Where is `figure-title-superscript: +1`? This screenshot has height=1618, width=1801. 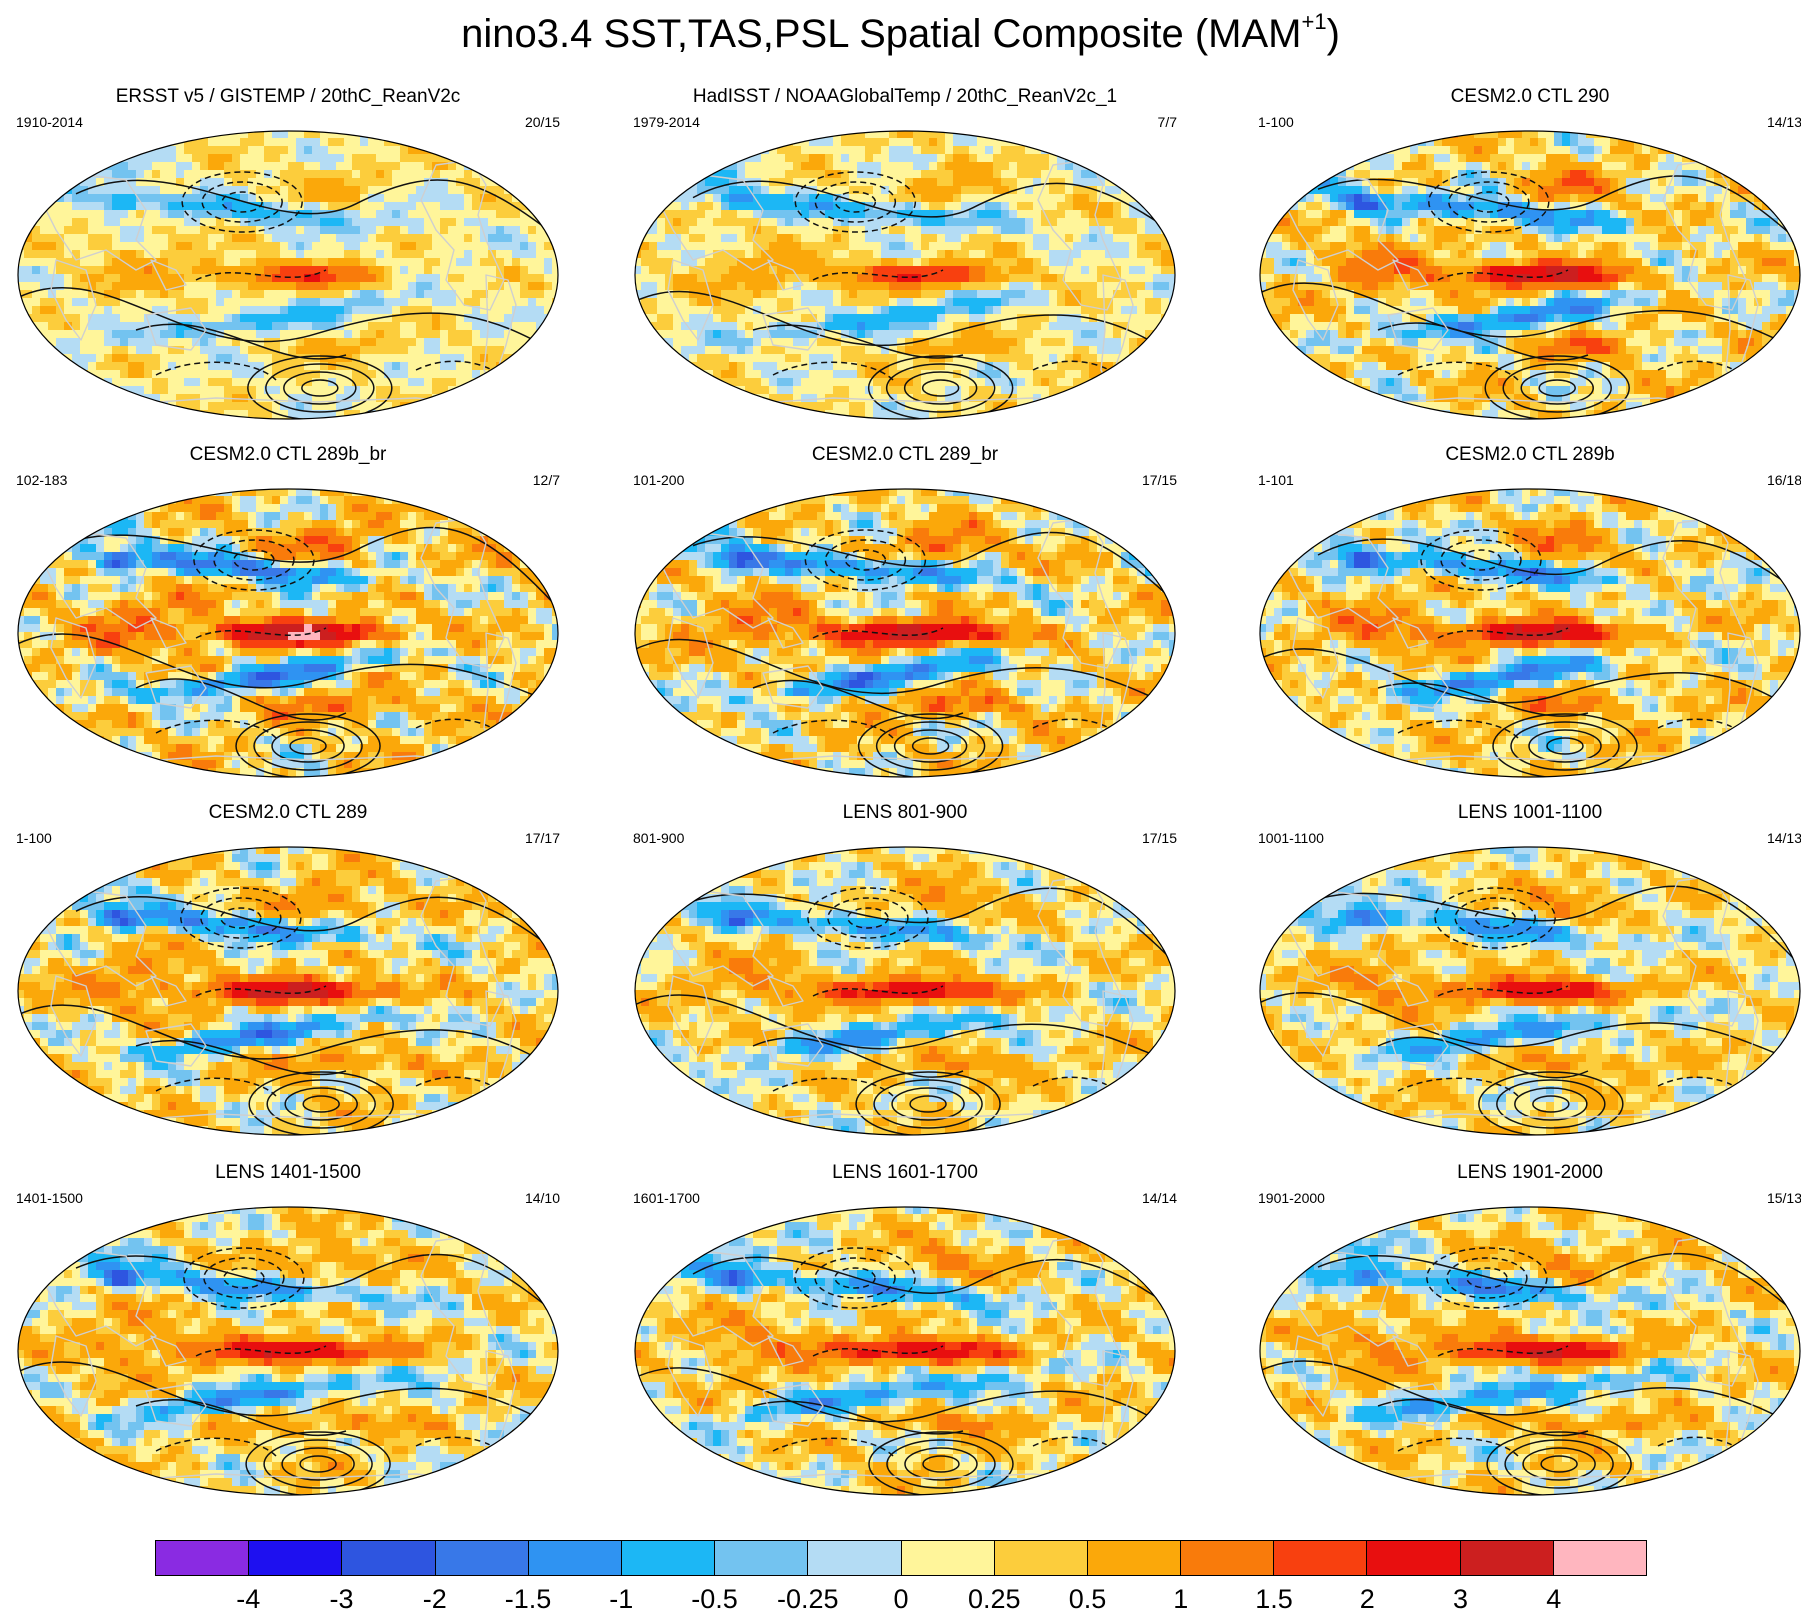 figure-title-superscript: +1 is located at coordinates (1313, 21).